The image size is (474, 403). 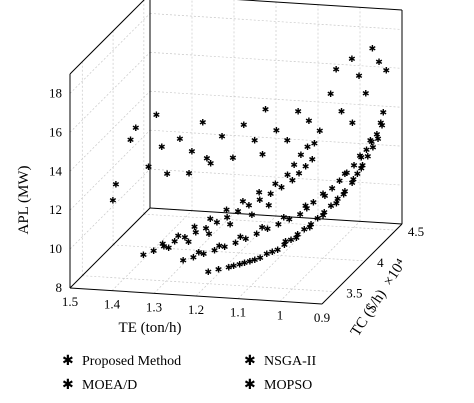 I want to click on legend-label: MOEA/D, so click(x=109, y=385).